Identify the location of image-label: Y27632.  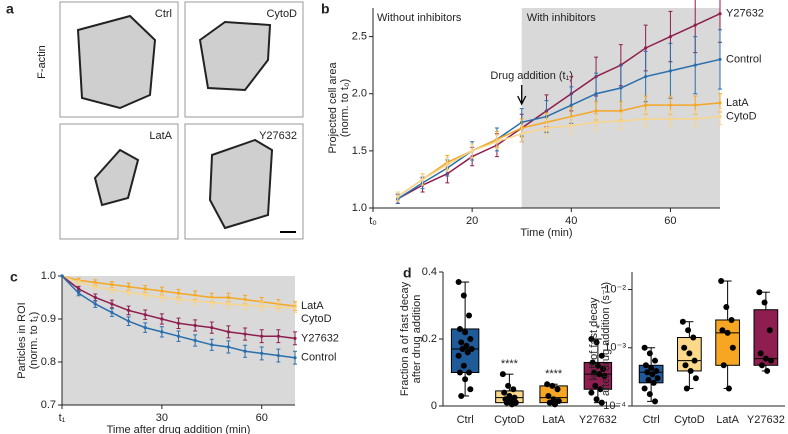
(278, 136).